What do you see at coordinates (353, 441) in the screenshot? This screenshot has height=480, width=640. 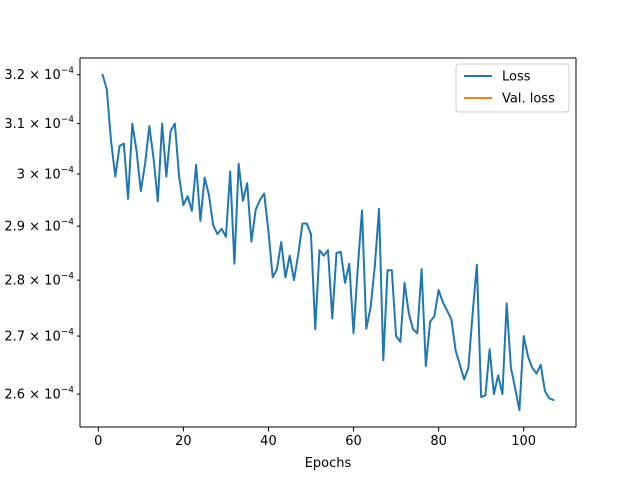 I see `x-tick-label: 60` at bounding box center [353, 441].